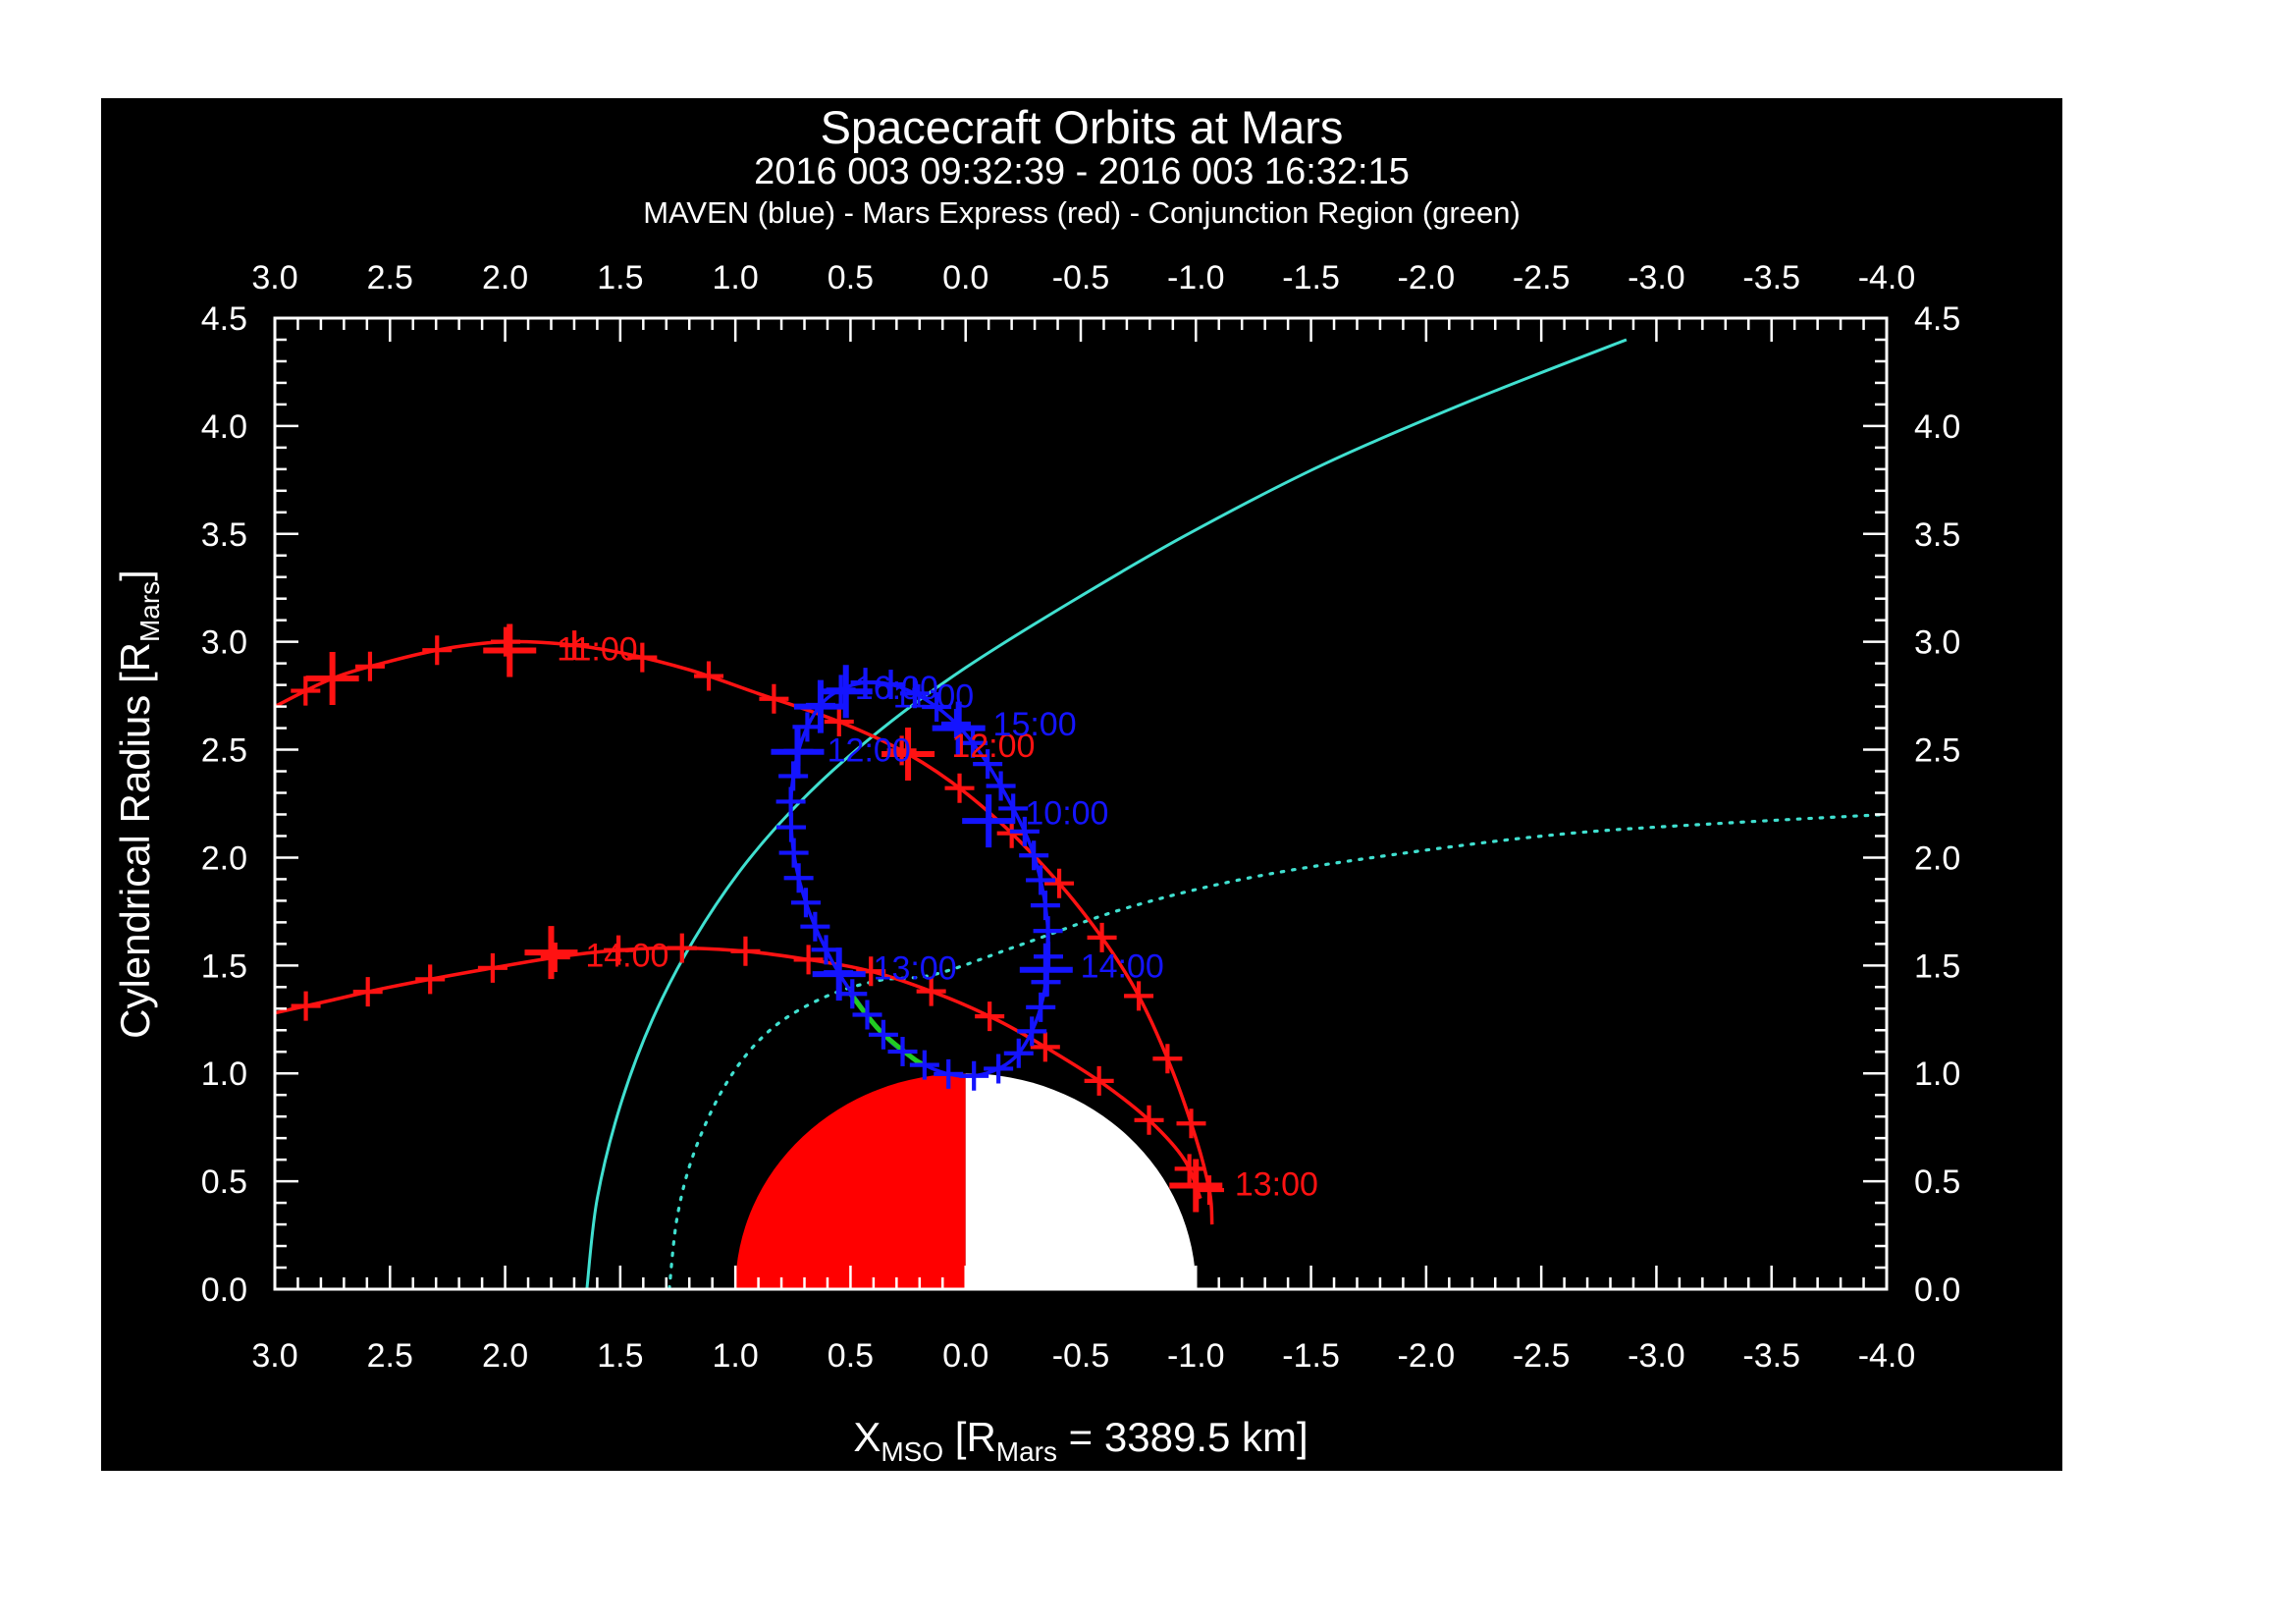  What do you see at coordinates (505, 1356) in the screenshot?
I see `x-bottom-tick-label: 2.0` at bounding box center [505, 1356].